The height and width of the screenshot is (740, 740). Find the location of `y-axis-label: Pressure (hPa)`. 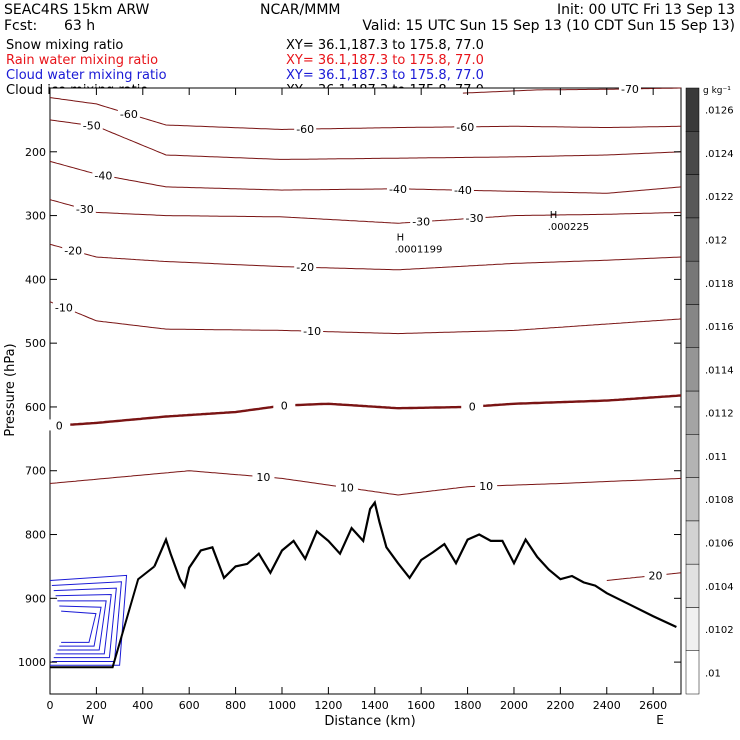

y-axis-label: Pressure (hPa) is located at coordinates (10, 389).